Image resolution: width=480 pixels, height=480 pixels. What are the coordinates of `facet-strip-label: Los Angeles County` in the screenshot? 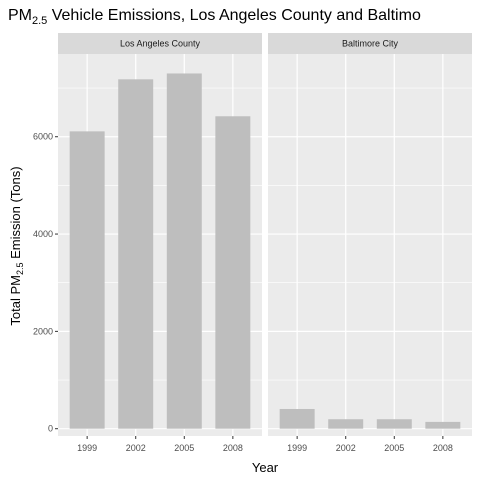 It's located at (160, 44).